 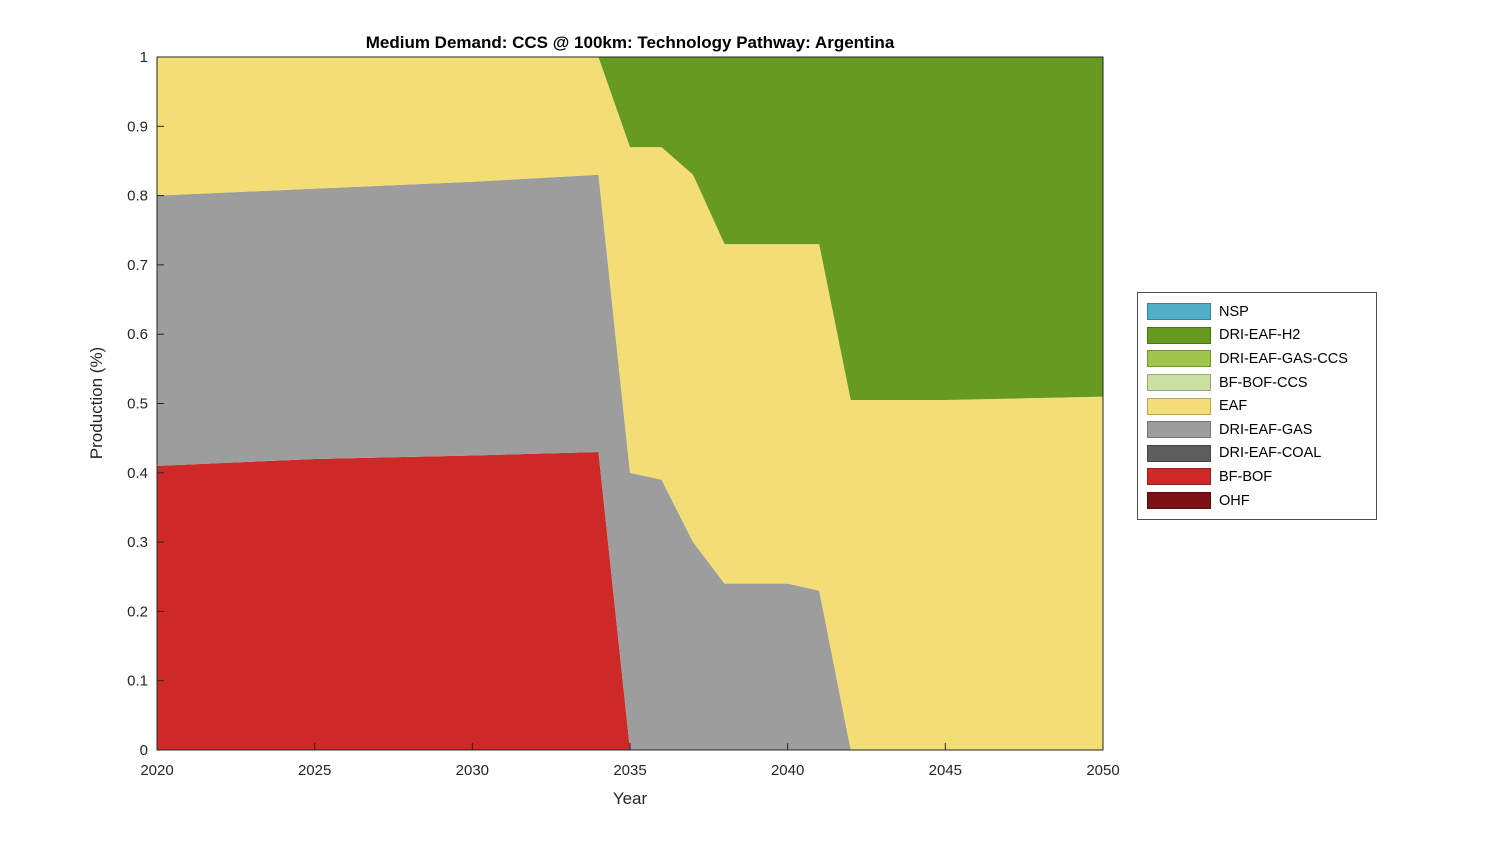 What do you see at coordinates (1266, 429) in the screenshot?
I see `legend-label: DRI-EAF-GAS` at bounding box center [1266, 429].